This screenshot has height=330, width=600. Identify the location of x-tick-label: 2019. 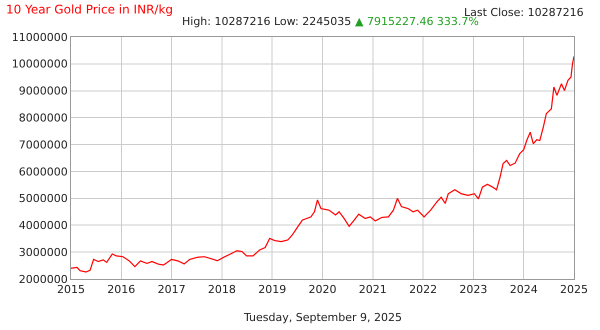
(272, 289).